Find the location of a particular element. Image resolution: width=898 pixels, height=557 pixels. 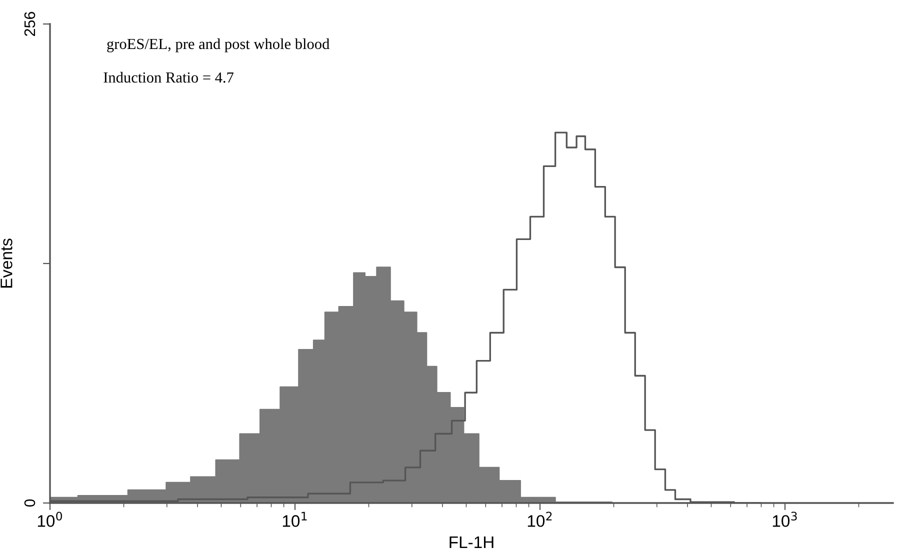

y-axis-title: Events is located at coordinates (6, 263).